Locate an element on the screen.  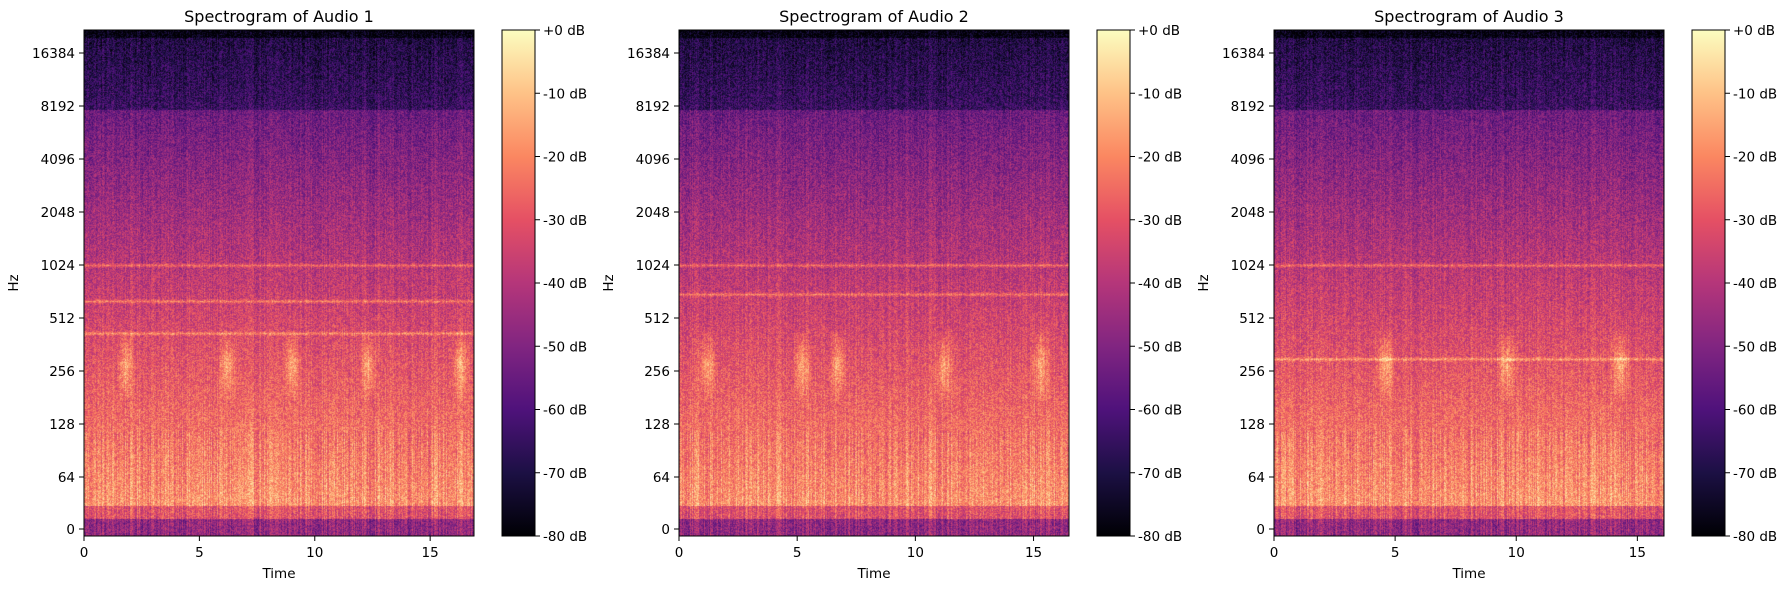
chart-title: Spectrogram of Audio 2 is located at coordinates (874, 16).